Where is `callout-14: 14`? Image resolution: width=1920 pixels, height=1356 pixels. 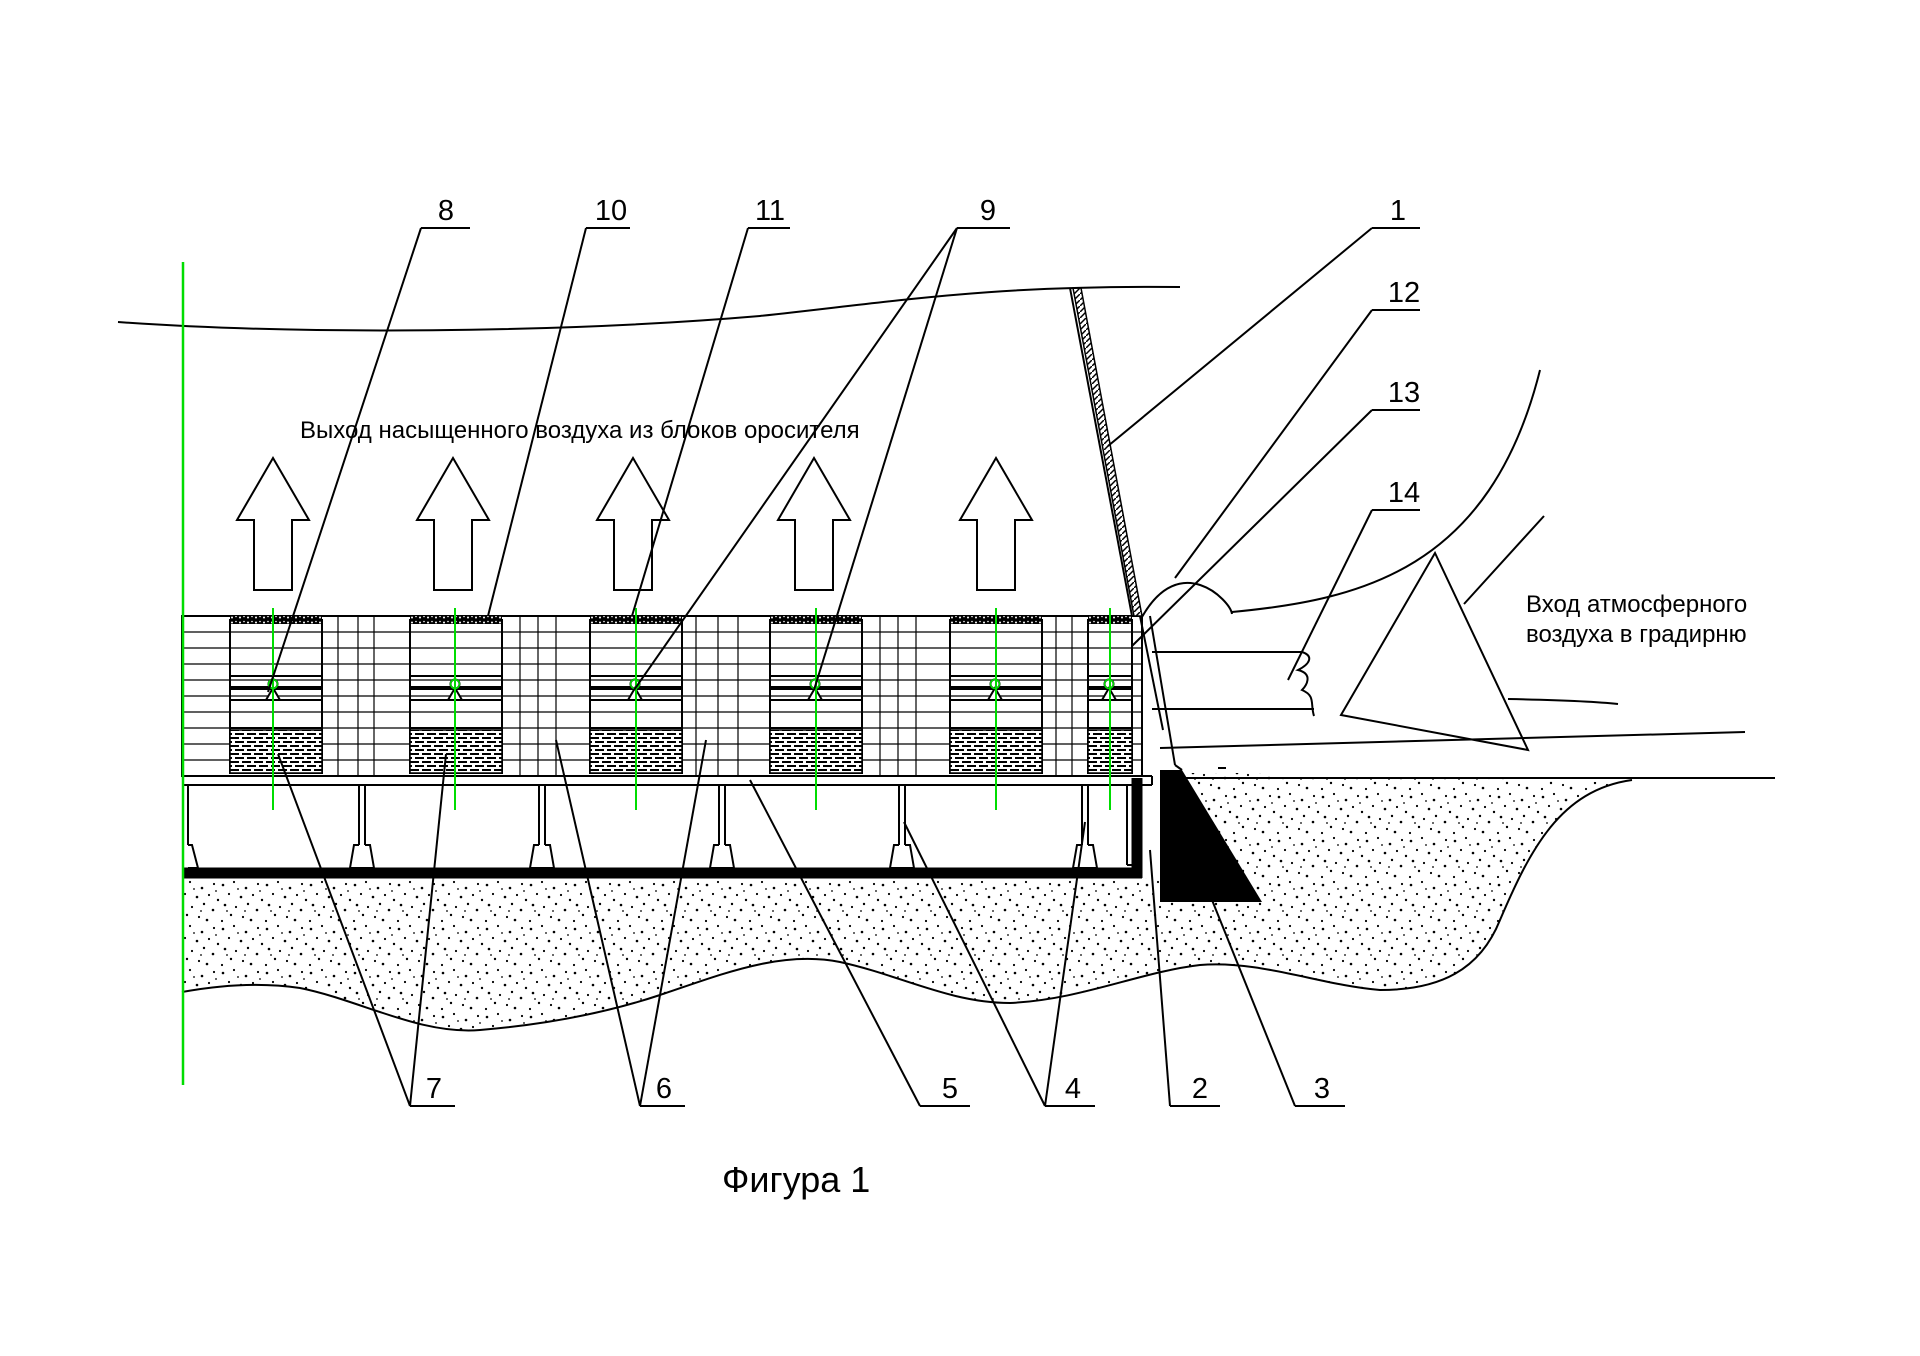
callout-14: 14 is located at coordinates (1404, 493).